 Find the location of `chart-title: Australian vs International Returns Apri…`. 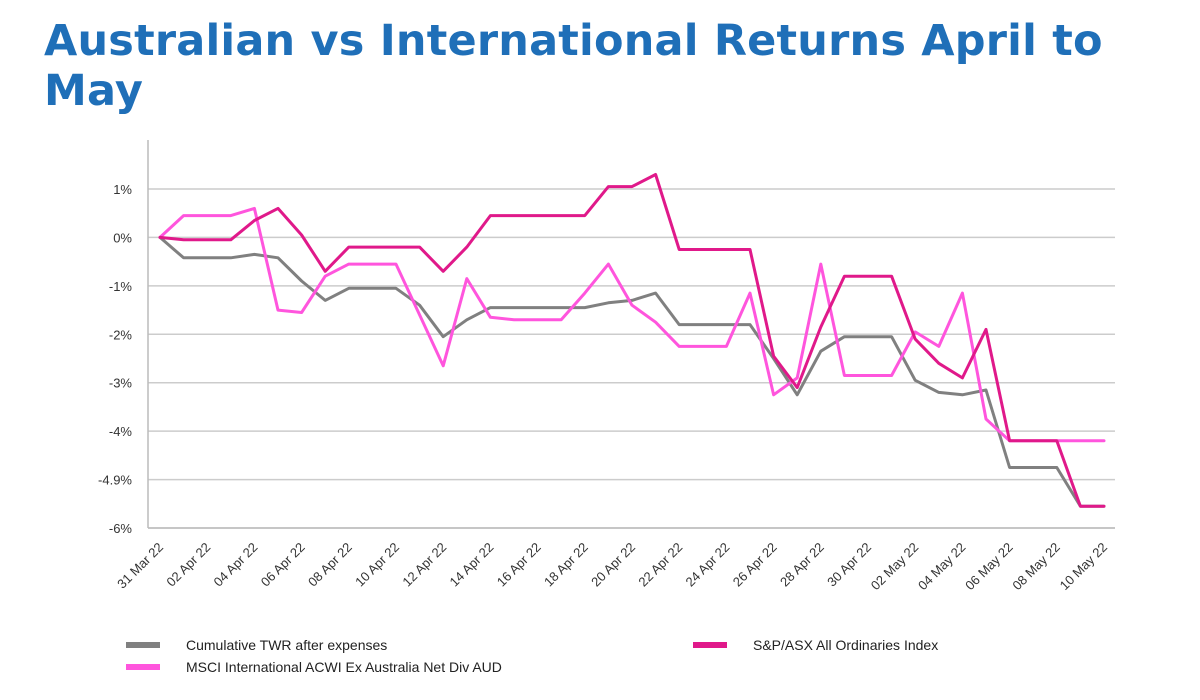

chart-title: Australian vs International Returns Apri… is located at coordinates (573, 66).